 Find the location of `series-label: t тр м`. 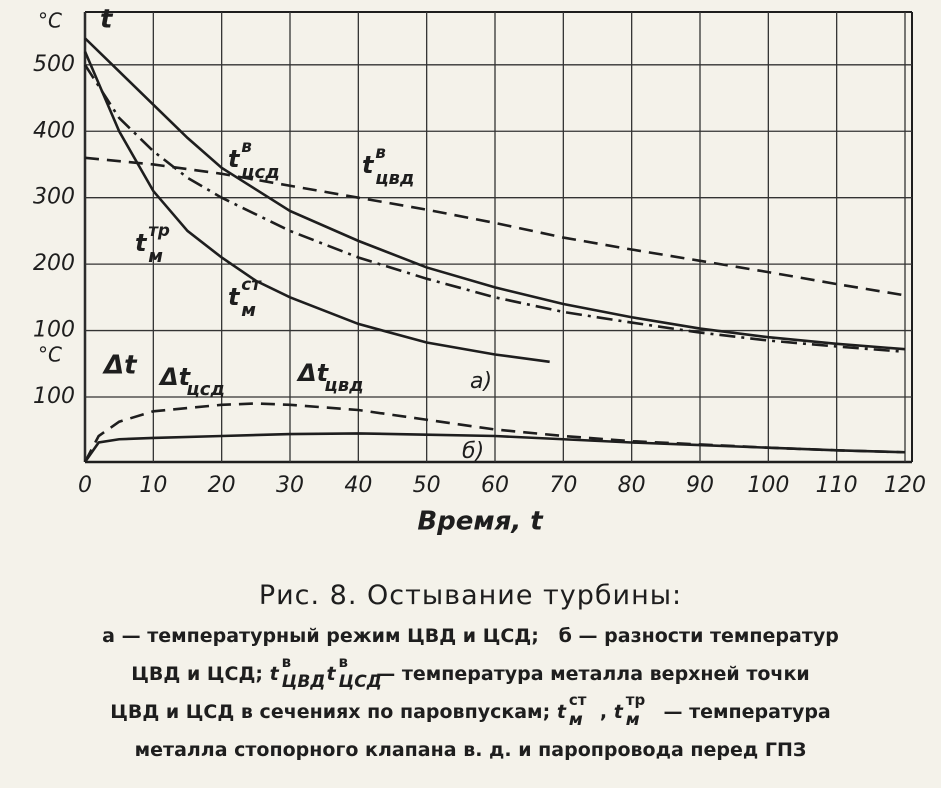

series-label: t тр м is located at coordinates (152, 243).